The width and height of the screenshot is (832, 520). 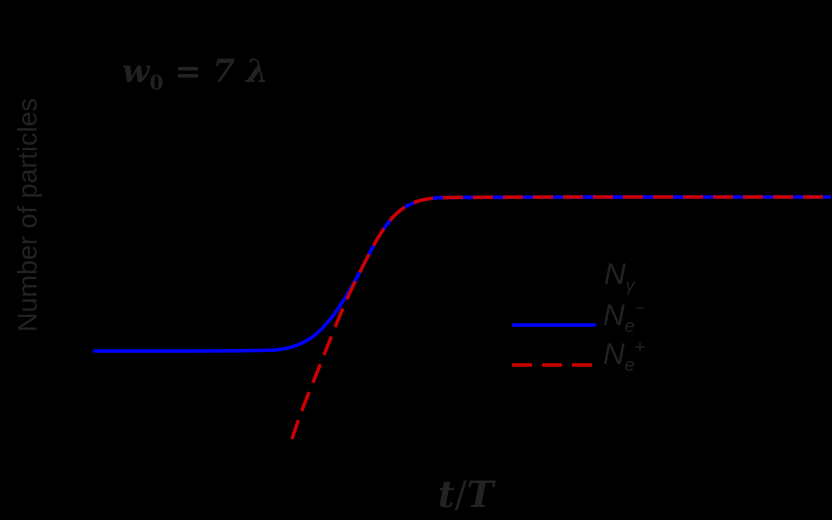 What do you see at coordinates (615, 274) in the screenshot?
I see `legend-gamma-N: N` at bounding box center [615, 274].